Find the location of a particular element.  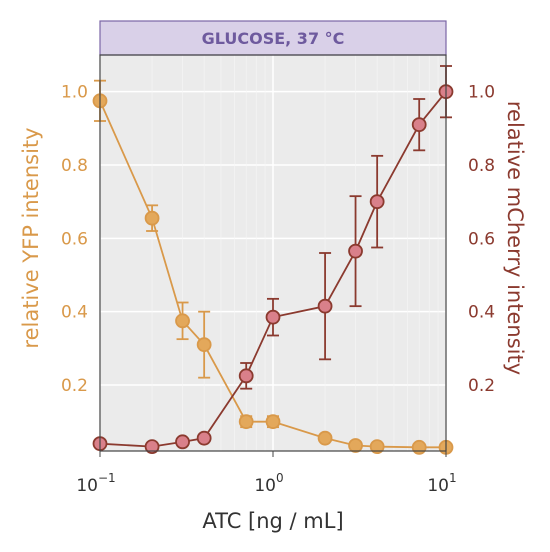

x-tick-exponent: 1 is located at coordinates (453, 478).